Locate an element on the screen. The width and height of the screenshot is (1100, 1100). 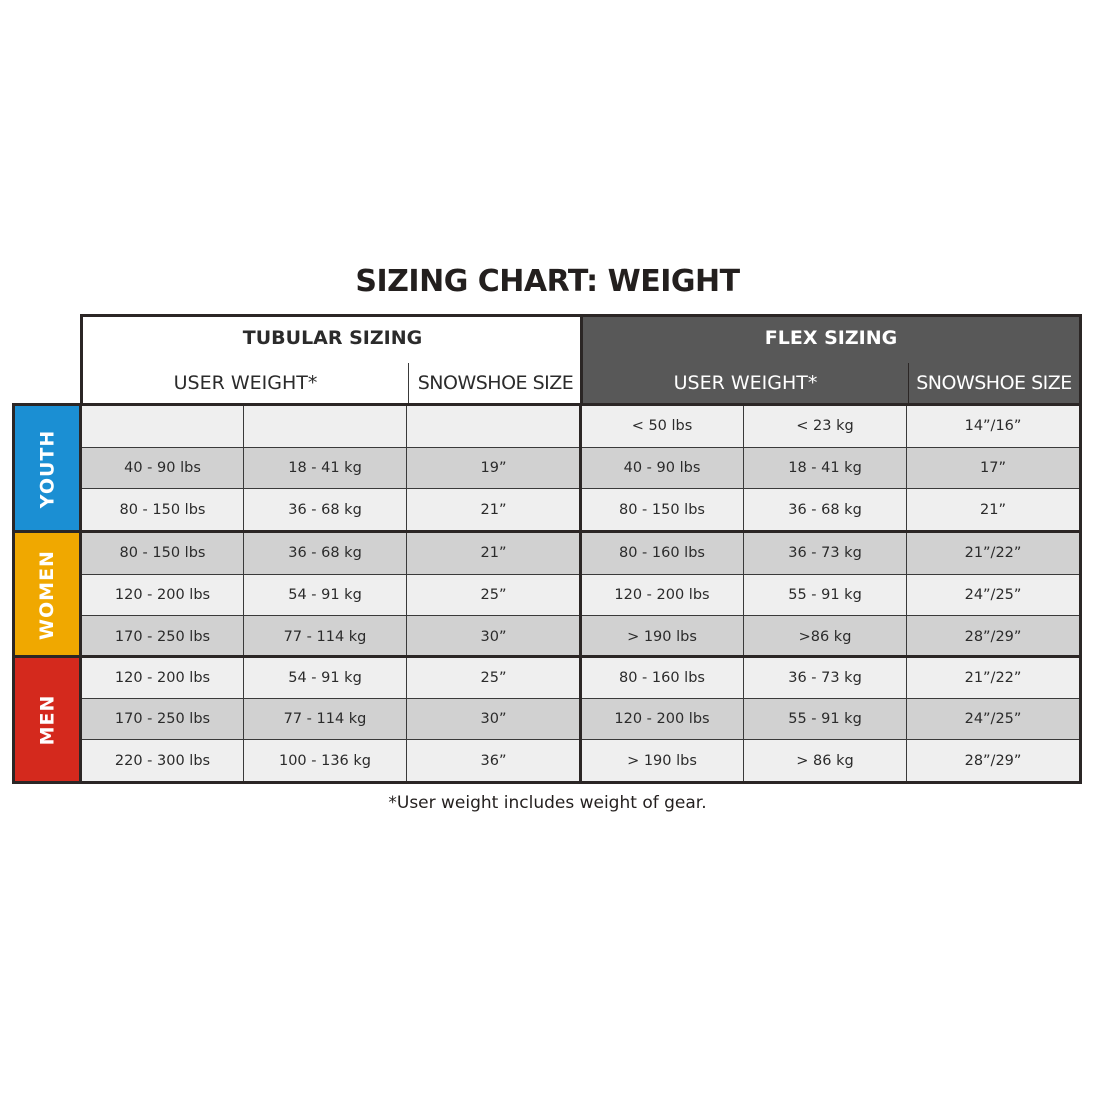
flex-header: FLEX SIZING USER WEIGHT* SNOWSHOE SIZE is located at coordinates (831, 361).